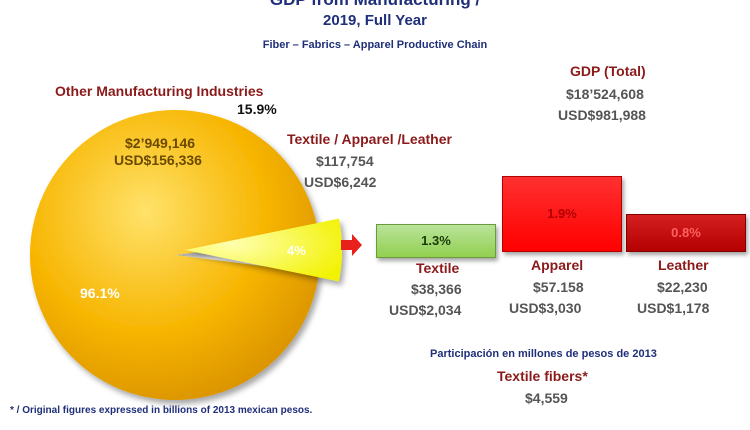 This screenshot has width=750, height=430. I want to click on other-mxn-value: $2’949,146, so click(160, 143).